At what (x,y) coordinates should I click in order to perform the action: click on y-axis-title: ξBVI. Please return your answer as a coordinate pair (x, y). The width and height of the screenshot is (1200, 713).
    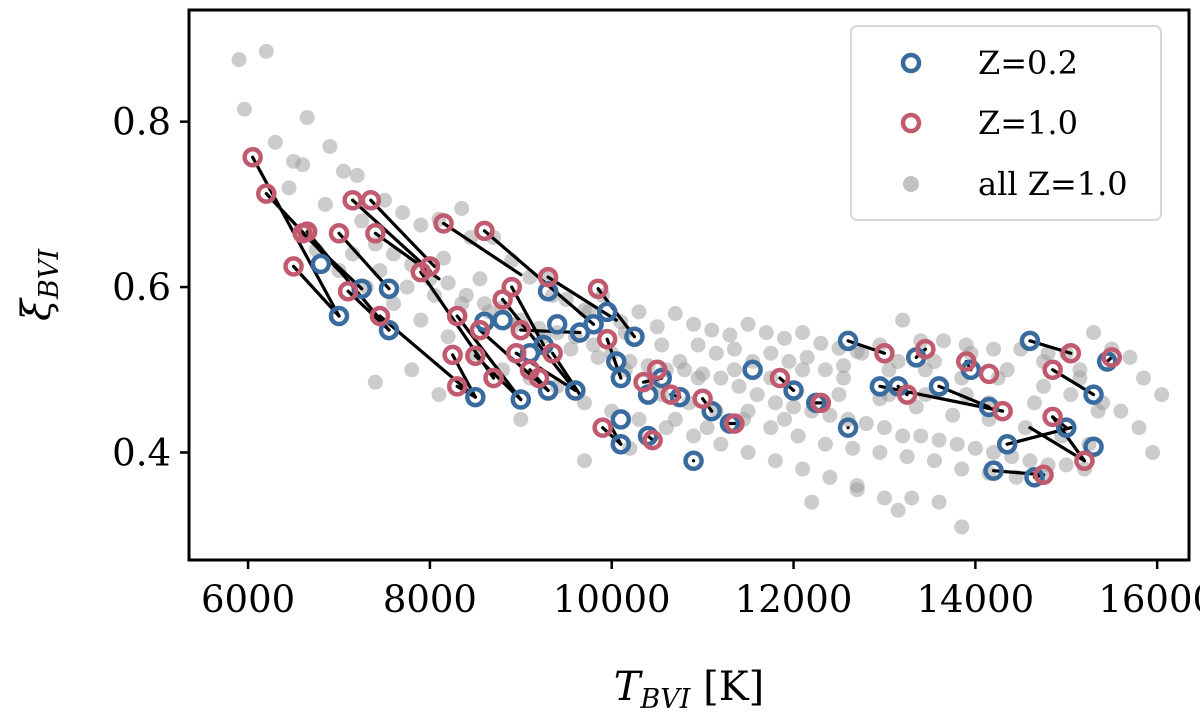
    Looking at the image, I should click on (39, 284).